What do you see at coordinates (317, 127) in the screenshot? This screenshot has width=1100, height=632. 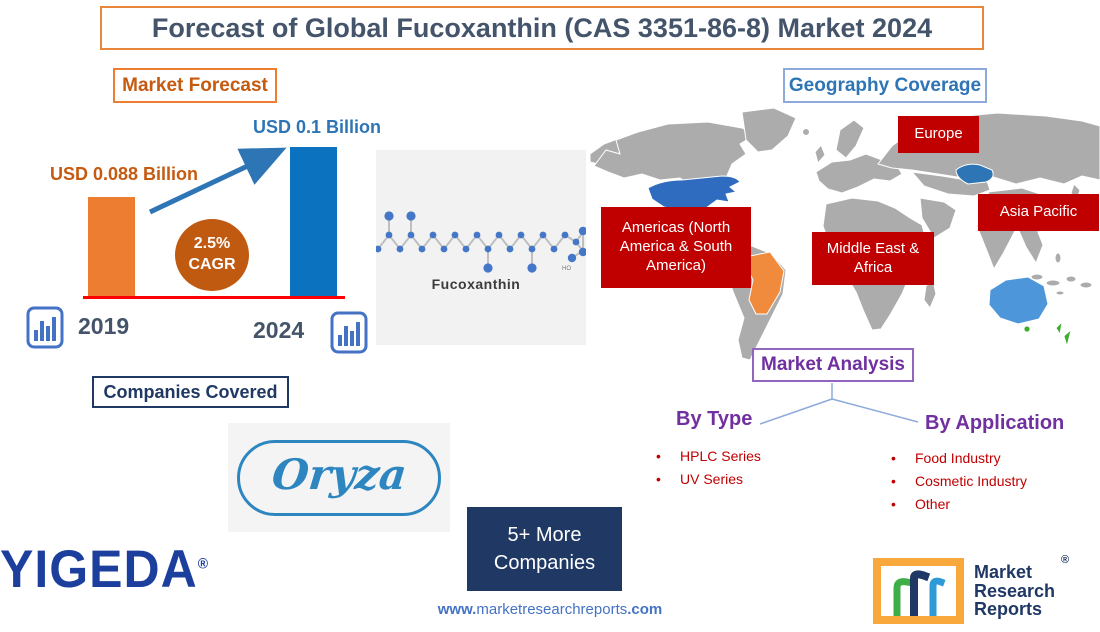 I see `value-2024-label: USD 0.1 Billion` at bounding box center [317, 127].